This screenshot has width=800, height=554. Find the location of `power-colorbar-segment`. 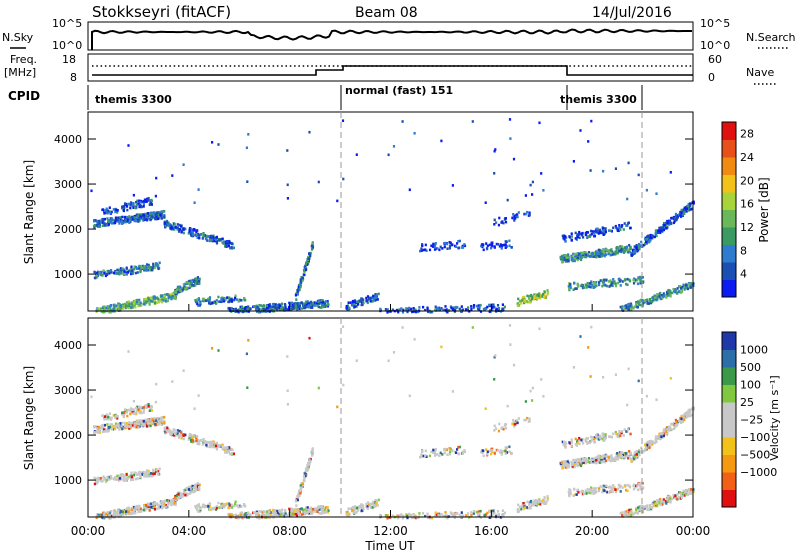

power-colorbar-segment is located at coordinates (729, 131).